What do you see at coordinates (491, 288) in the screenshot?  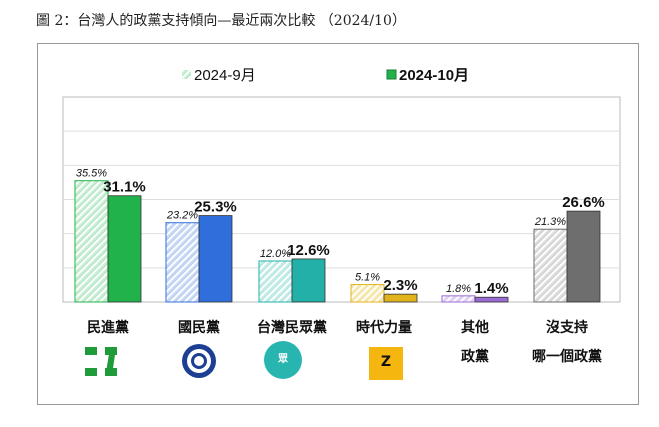 I see `data-label: 1.4%` at bounding box center [491, 288].